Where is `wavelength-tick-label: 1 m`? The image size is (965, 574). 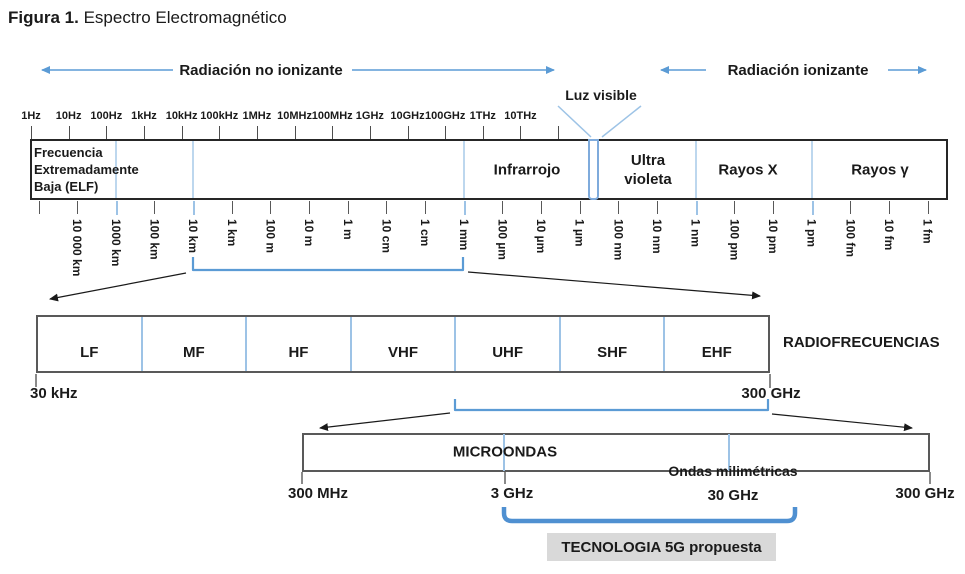 wavelength-tick-label: 1 m is located at coordinates (347, 229).